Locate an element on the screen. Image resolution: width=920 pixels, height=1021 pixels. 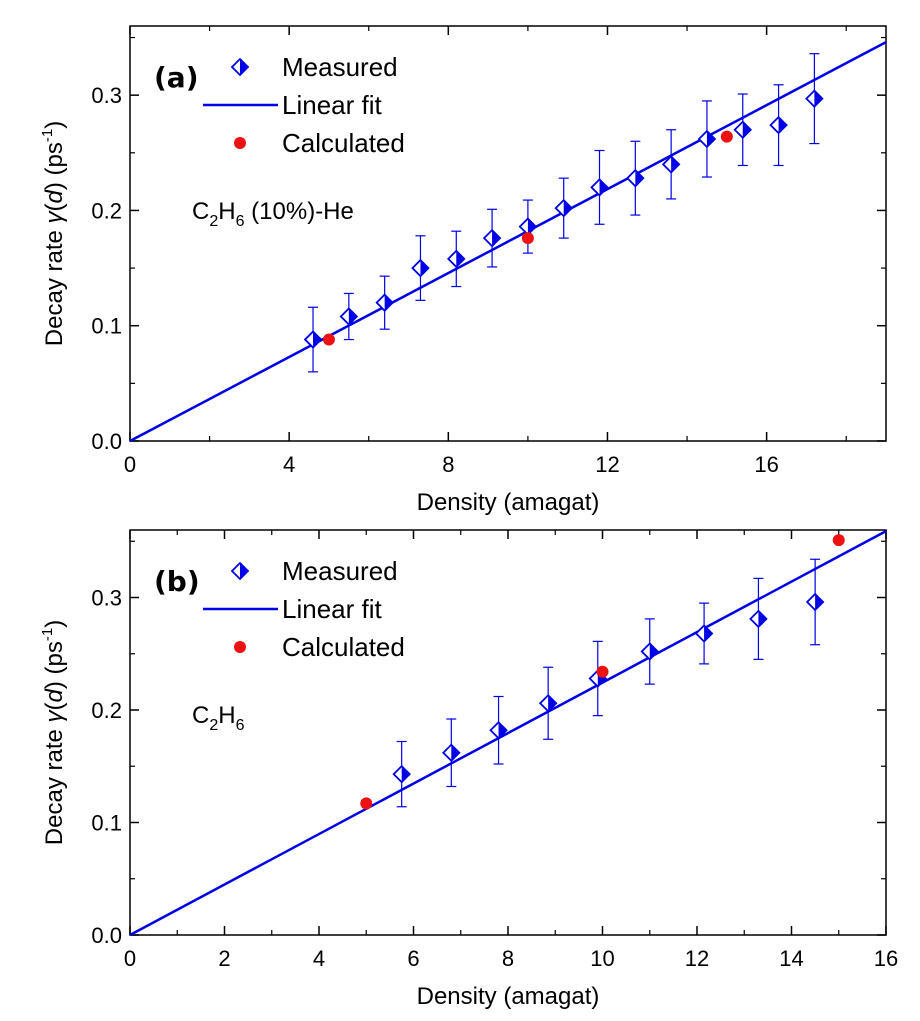
x-tick-label: 14 is located at coordinates (791, 958).